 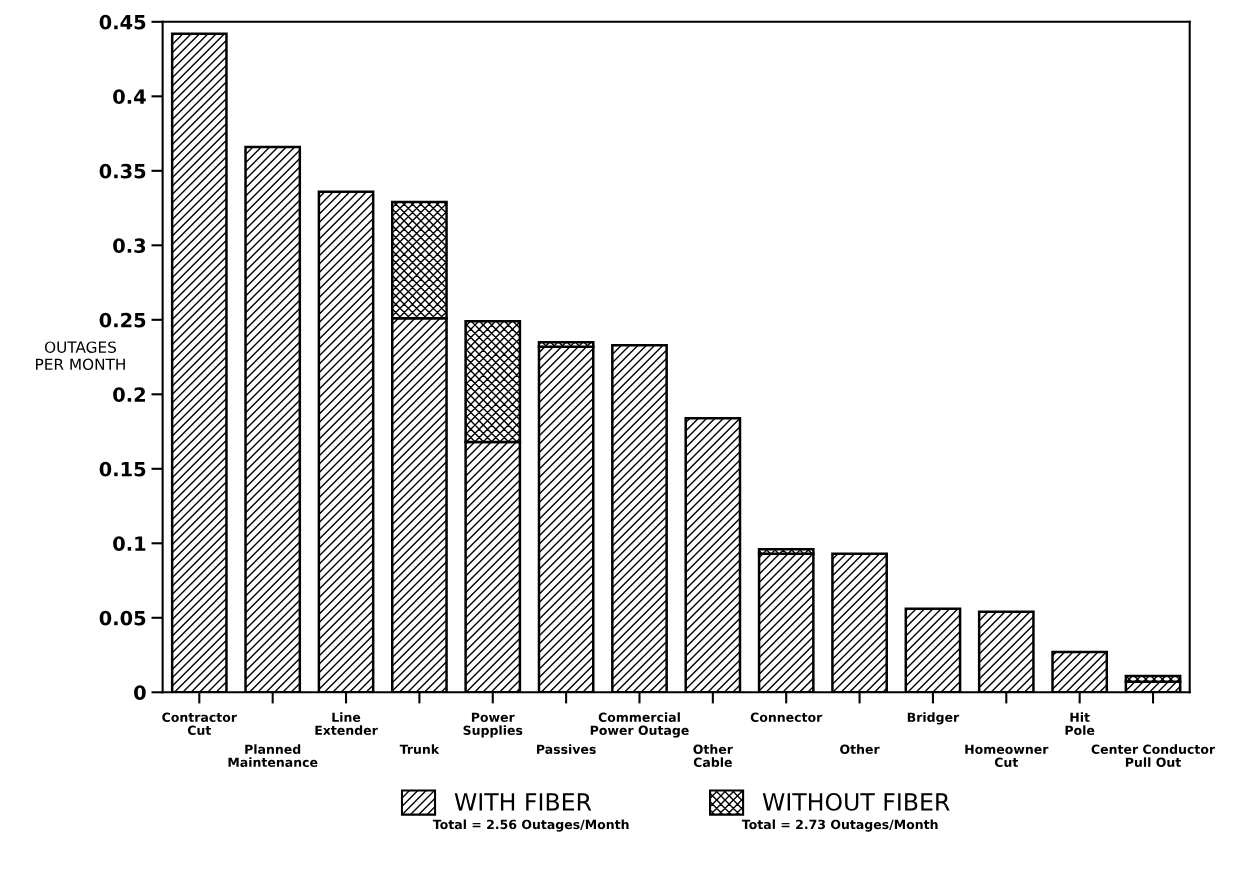 I want to click on y-tick-label: 0.45, so click(x=122, y=22).